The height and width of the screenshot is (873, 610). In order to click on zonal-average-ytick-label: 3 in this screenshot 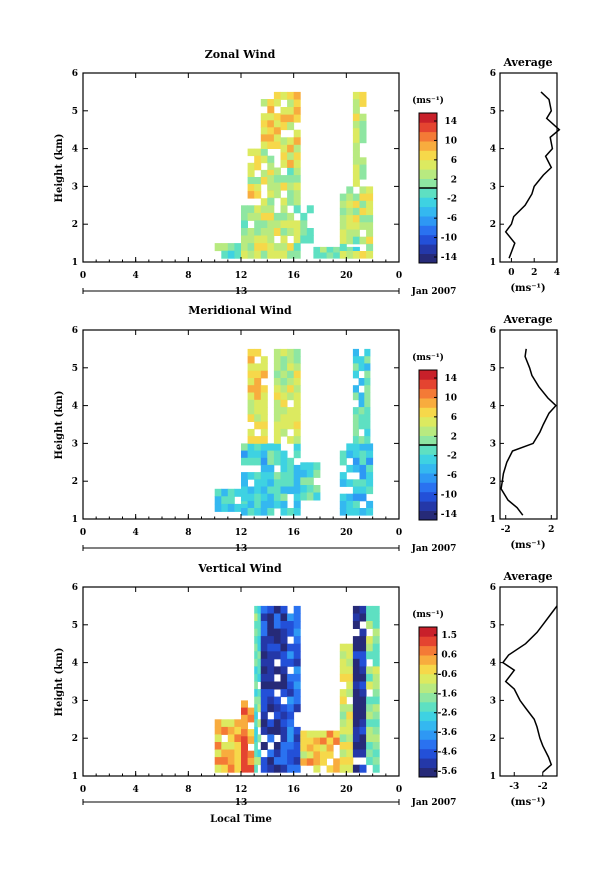, I will do `click(493, 187)`.